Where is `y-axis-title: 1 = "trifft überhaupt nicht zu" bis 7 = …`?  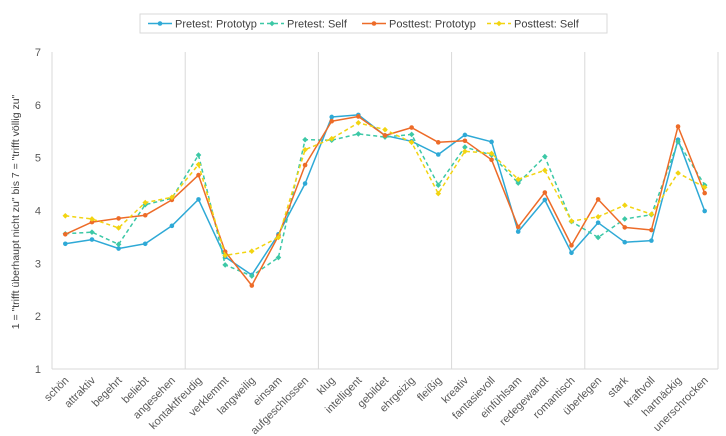
y-axis-title: 1 = "trifft überhaupt nicht zu" bis 7 = … is located at coordinates (16, 211).